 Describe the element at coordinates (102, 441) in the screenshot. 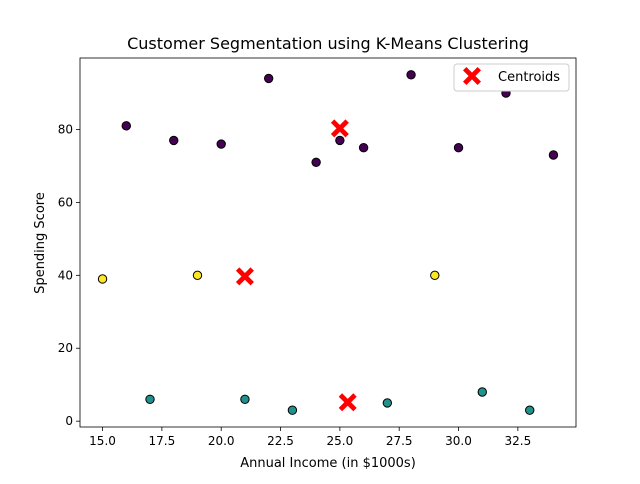

I see `x-tick-label: 15.0` at that location.